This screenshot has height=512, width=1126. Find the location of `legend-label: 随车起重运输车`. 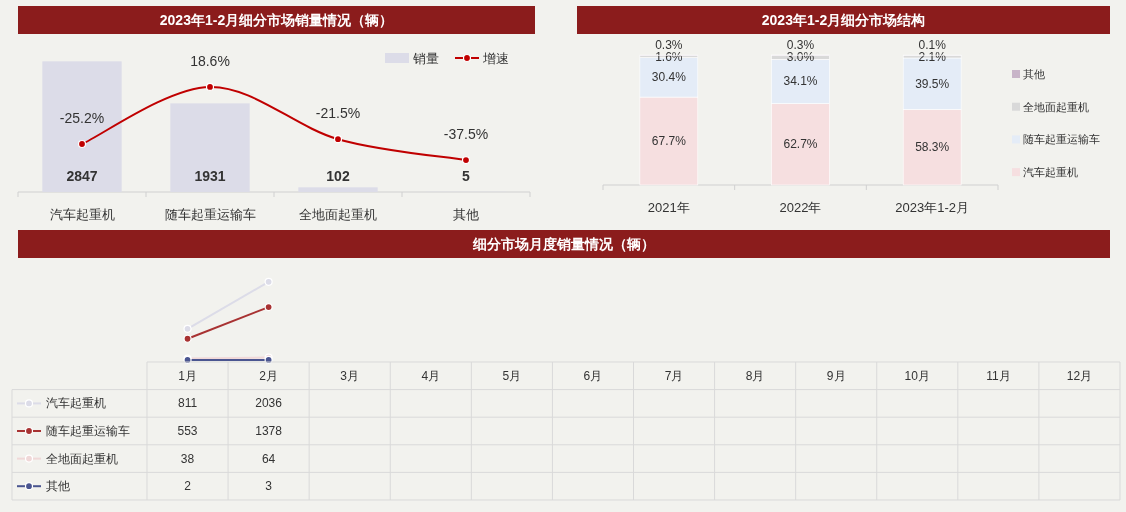

legend-label: 随车起重运输车 is located at coordinates (88, 431).